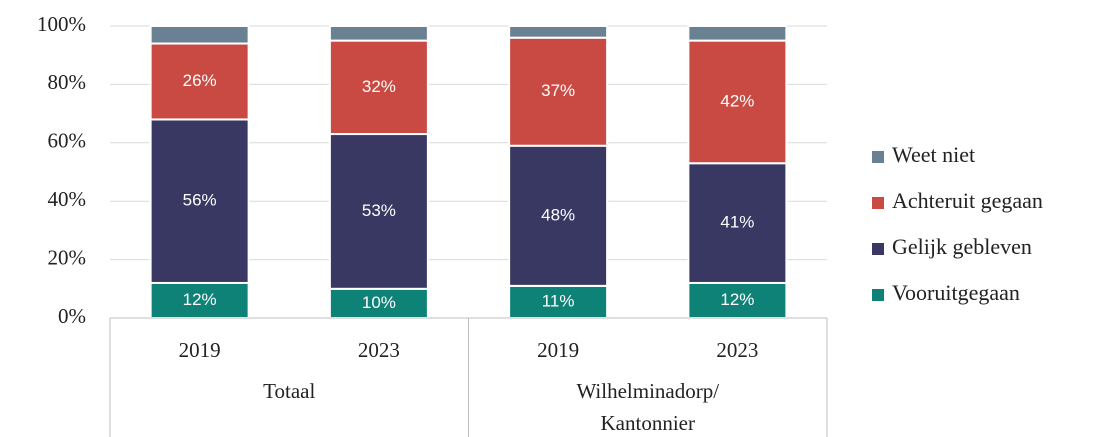 The width and height of the screenshot is (1116, 437). What do you see at coordinates (379, 302) in the screenshot?
I see `data-label: 10%` at bounding box center [379, 302].